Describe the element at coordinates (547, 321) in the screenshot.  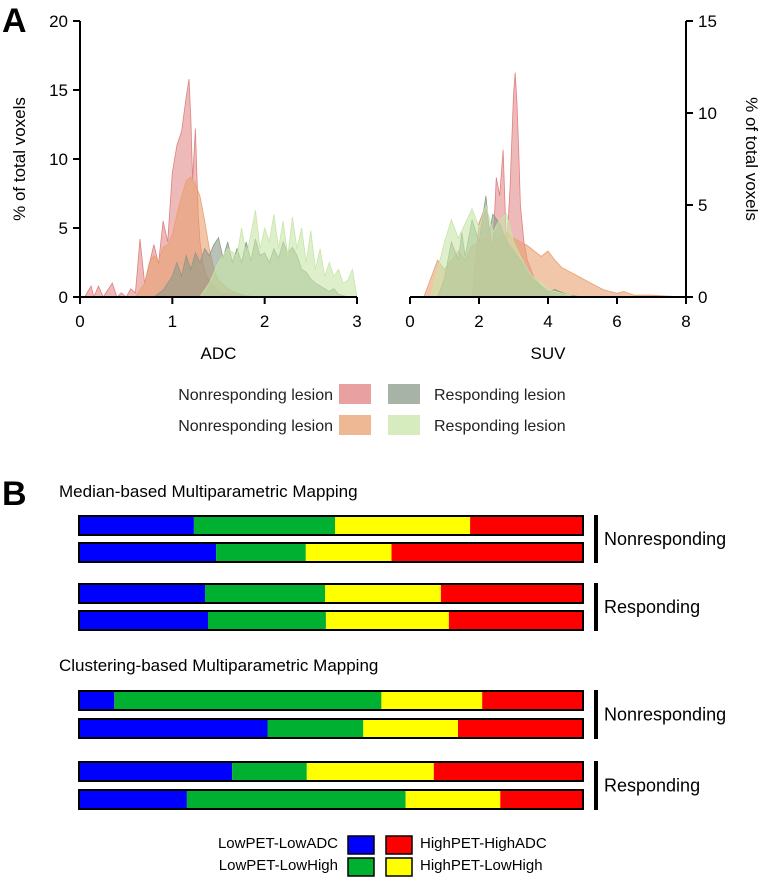
I see `x-tick-label: 4` at that location.